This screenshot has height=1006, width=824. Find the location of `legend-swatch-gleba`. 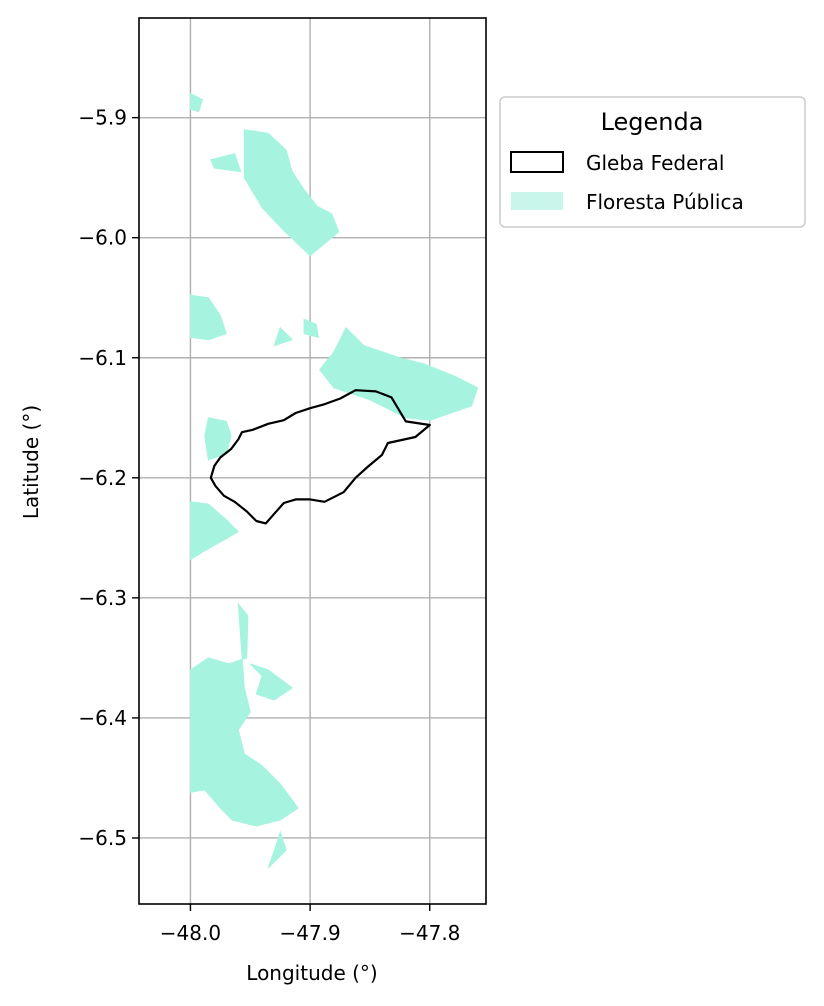

legend-swatch-gleba is located at coordinates (537, 162).